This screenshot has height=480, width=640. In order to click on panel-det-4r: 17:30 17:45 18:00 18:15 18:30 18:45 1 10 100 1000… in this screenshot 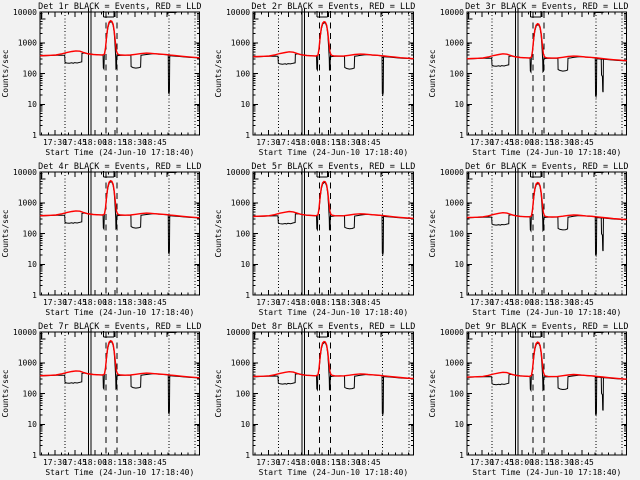, I will do `click(106, 240)`.